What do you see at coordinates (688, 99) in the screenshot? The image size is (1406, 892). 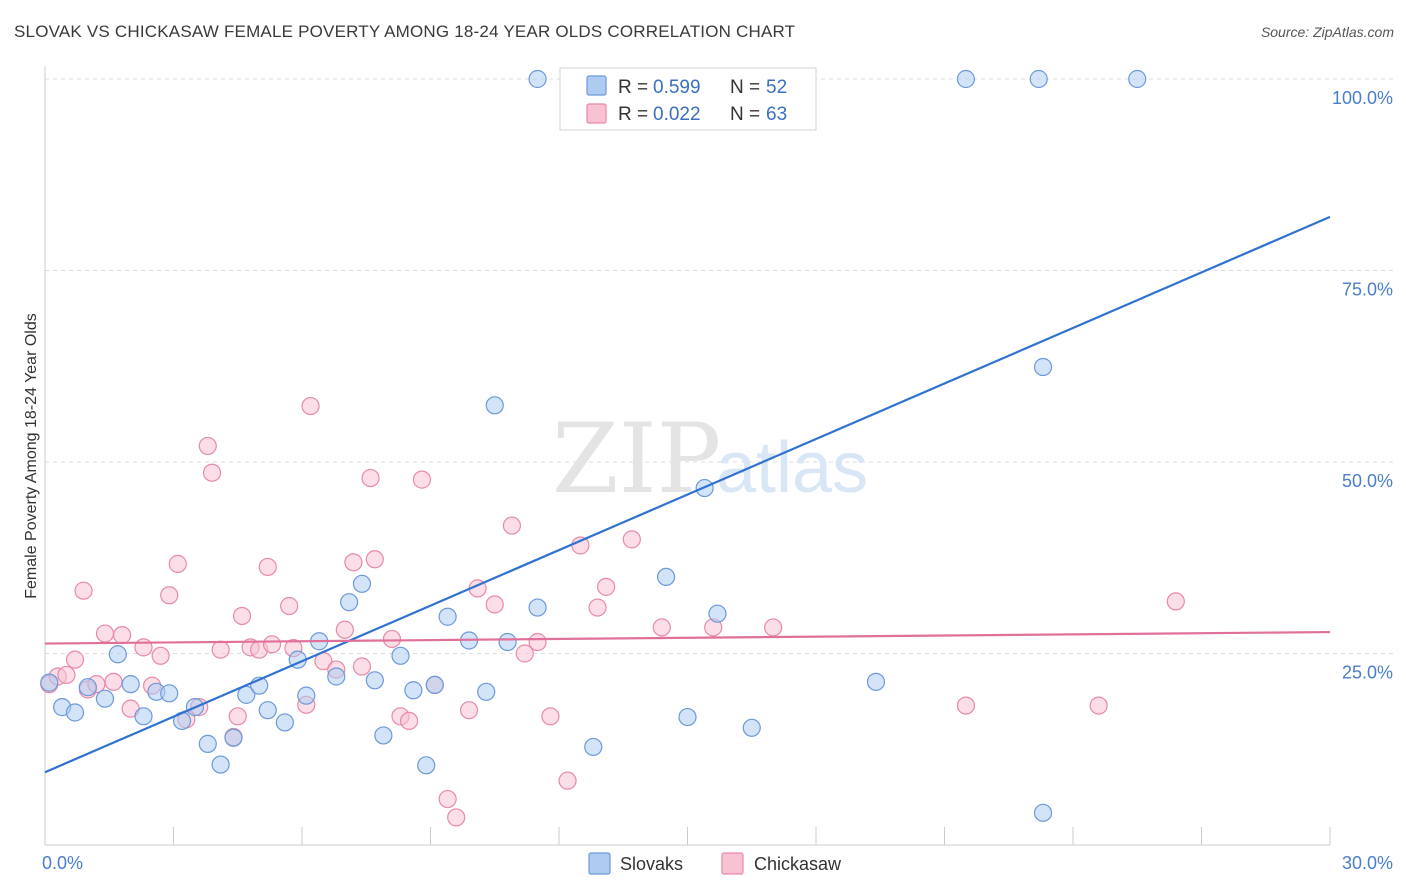 I see `legend: R = 0.599 N = 52 R = 0.022 N = 63` at bounding box center [688, 99].